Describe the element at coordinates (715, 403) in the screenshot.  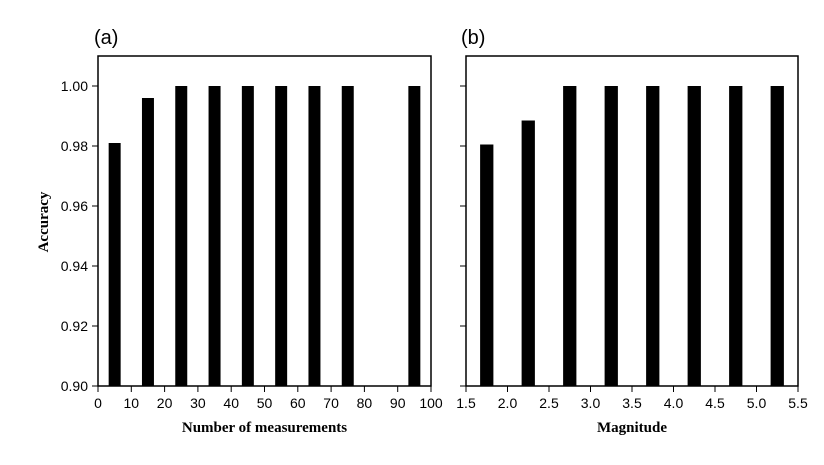
I see `panel-b-x-tick-label-6: 4.5` at that location.